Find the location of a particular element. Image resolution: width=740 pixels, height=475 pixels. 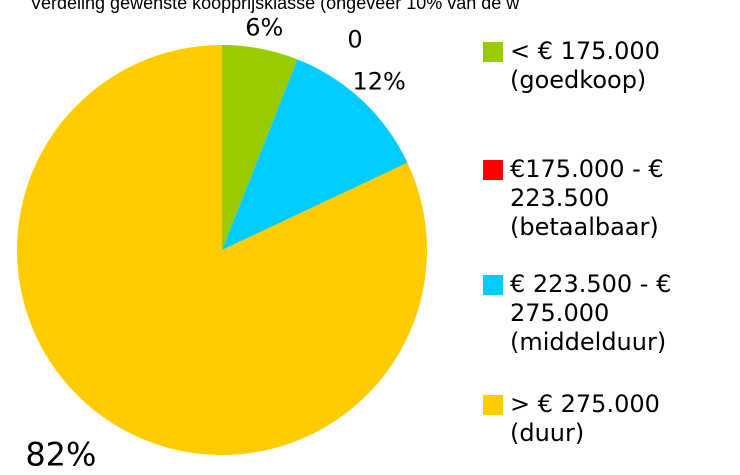

legend-item: < € 175.000 (goedkoop) is located at coordinates (611, 66).